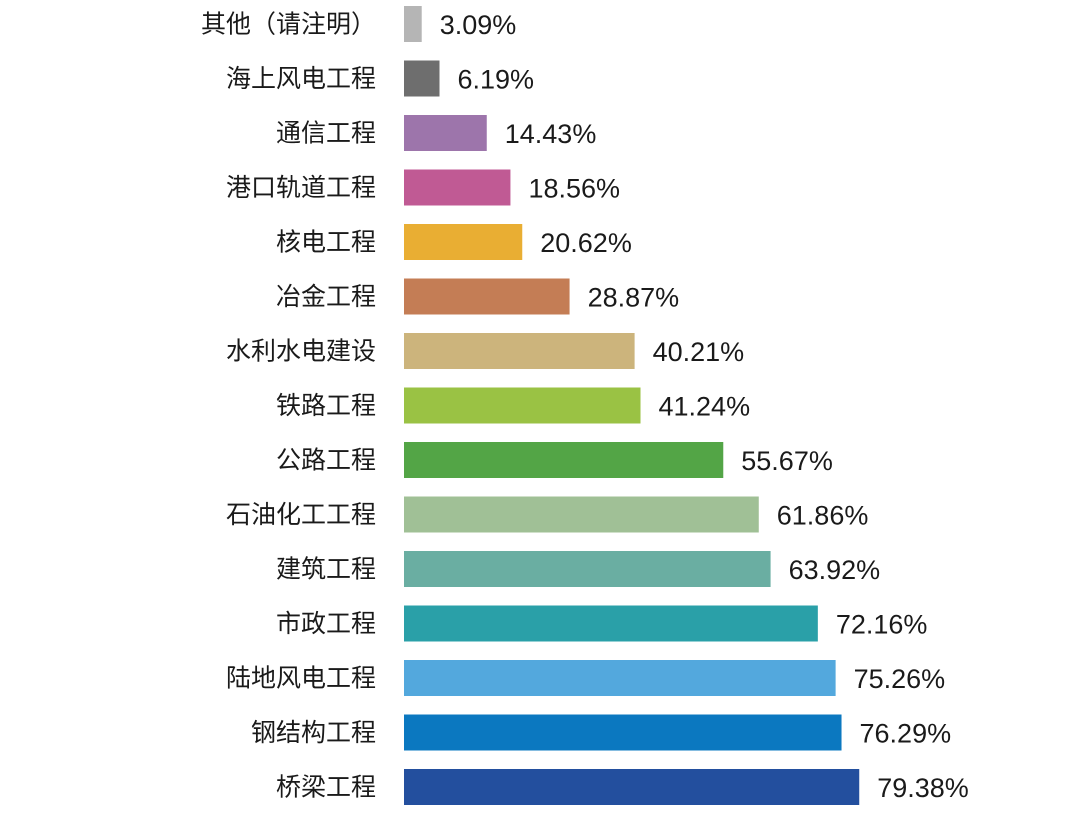 This screenshot has height=831, width=1080. Describe the element at coordinates (495, 80) in the screenshot. I see `value-label: 6.19%` at that location.